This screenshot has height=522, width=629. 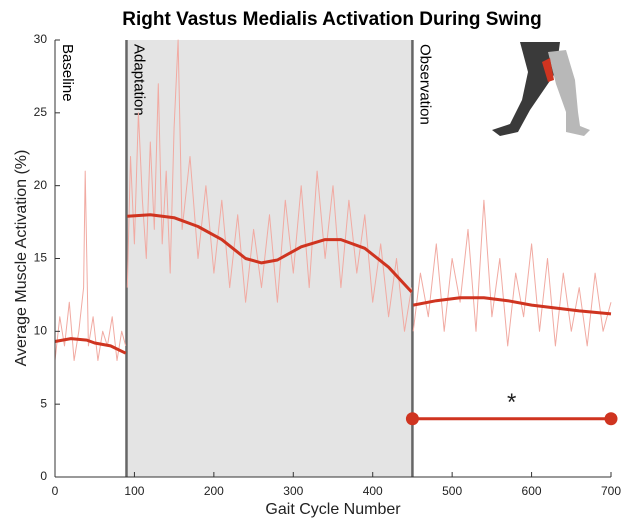 What do you see at coordinates (424, 84) in the screenshot?
I see `phase-label: Observation` at bounding box center [424, 84].